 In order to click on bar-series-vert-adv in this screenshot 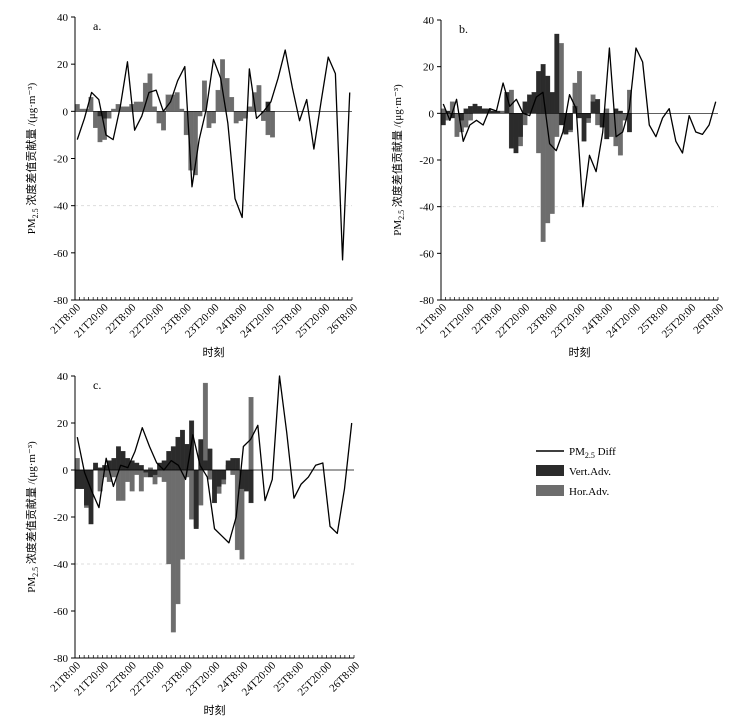, I will do `click(164, 474)`.